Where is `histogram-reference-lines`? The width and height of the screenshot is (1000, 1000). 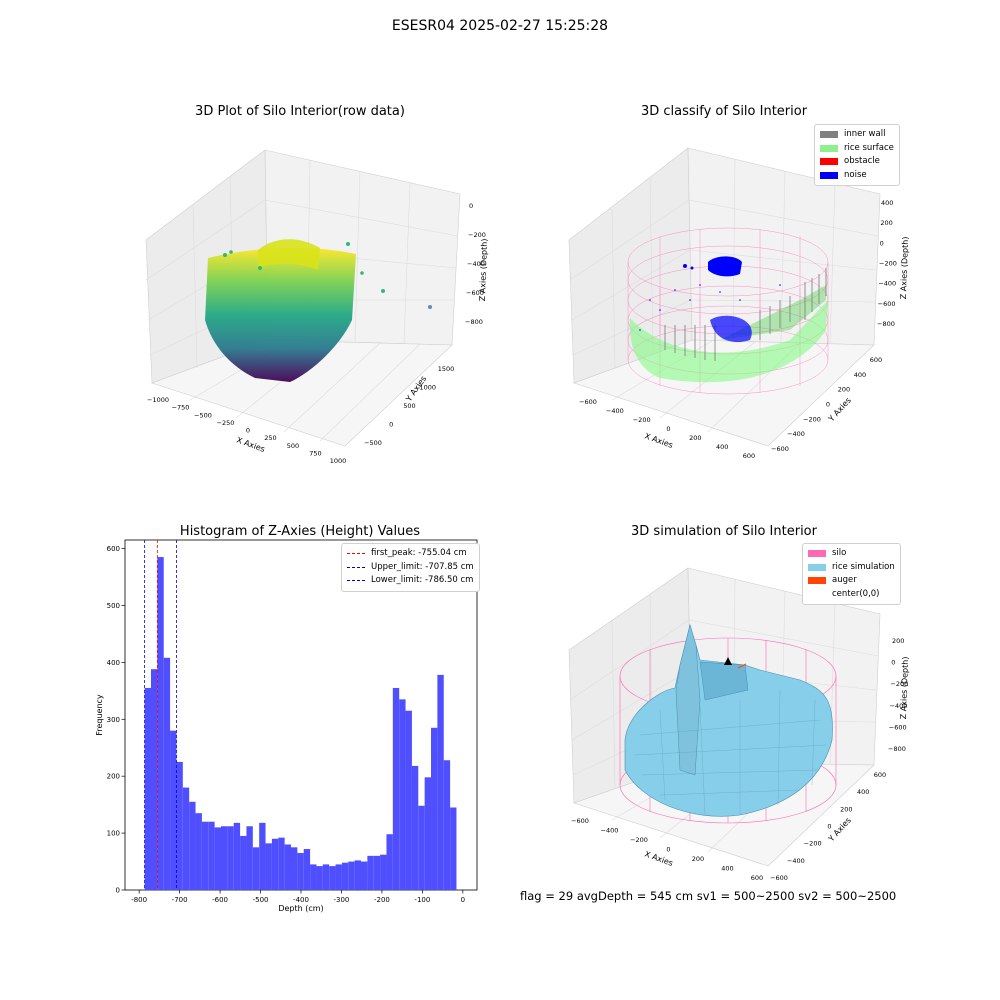
histogram-reference-lines is located at coordinates (160, 715).